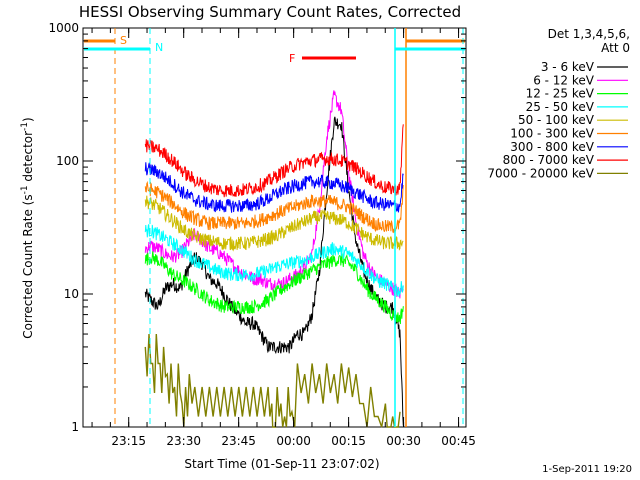 This screenshot has width=640, height=480. What do you see at coordinates (560, 107) in the screenshot?
I see `legend-item-label: 25 - 50 keV` at bounding box center [560, 107].